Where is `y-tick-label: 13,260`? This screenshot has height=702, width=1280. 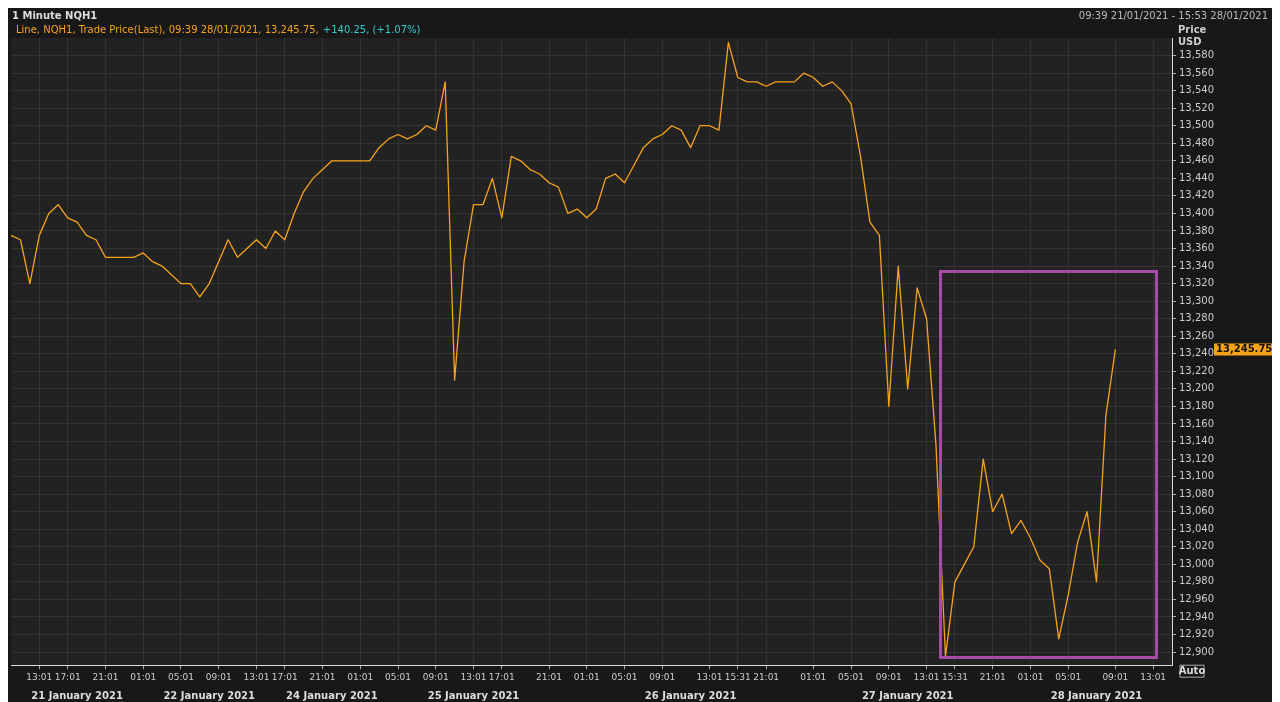 y-tick-label: 13,260 is located at coordinates (1196, 335).